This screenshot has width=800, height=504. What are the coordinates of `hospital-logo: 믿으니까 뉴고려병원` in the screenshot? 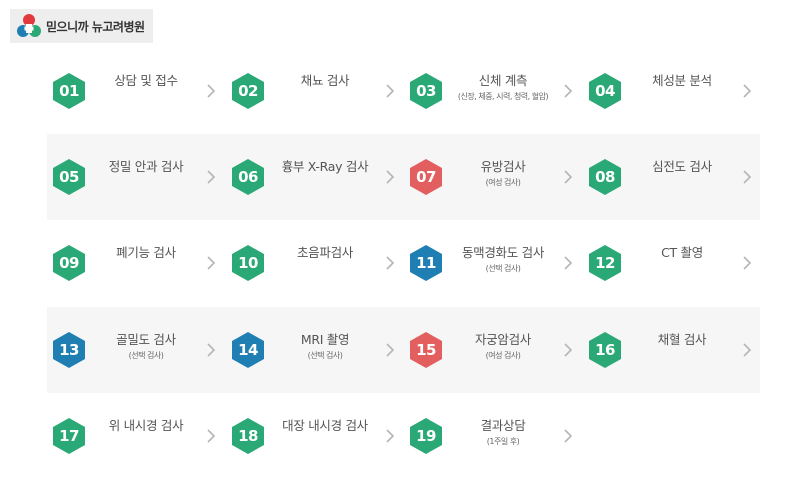 It's located at (81, 26).